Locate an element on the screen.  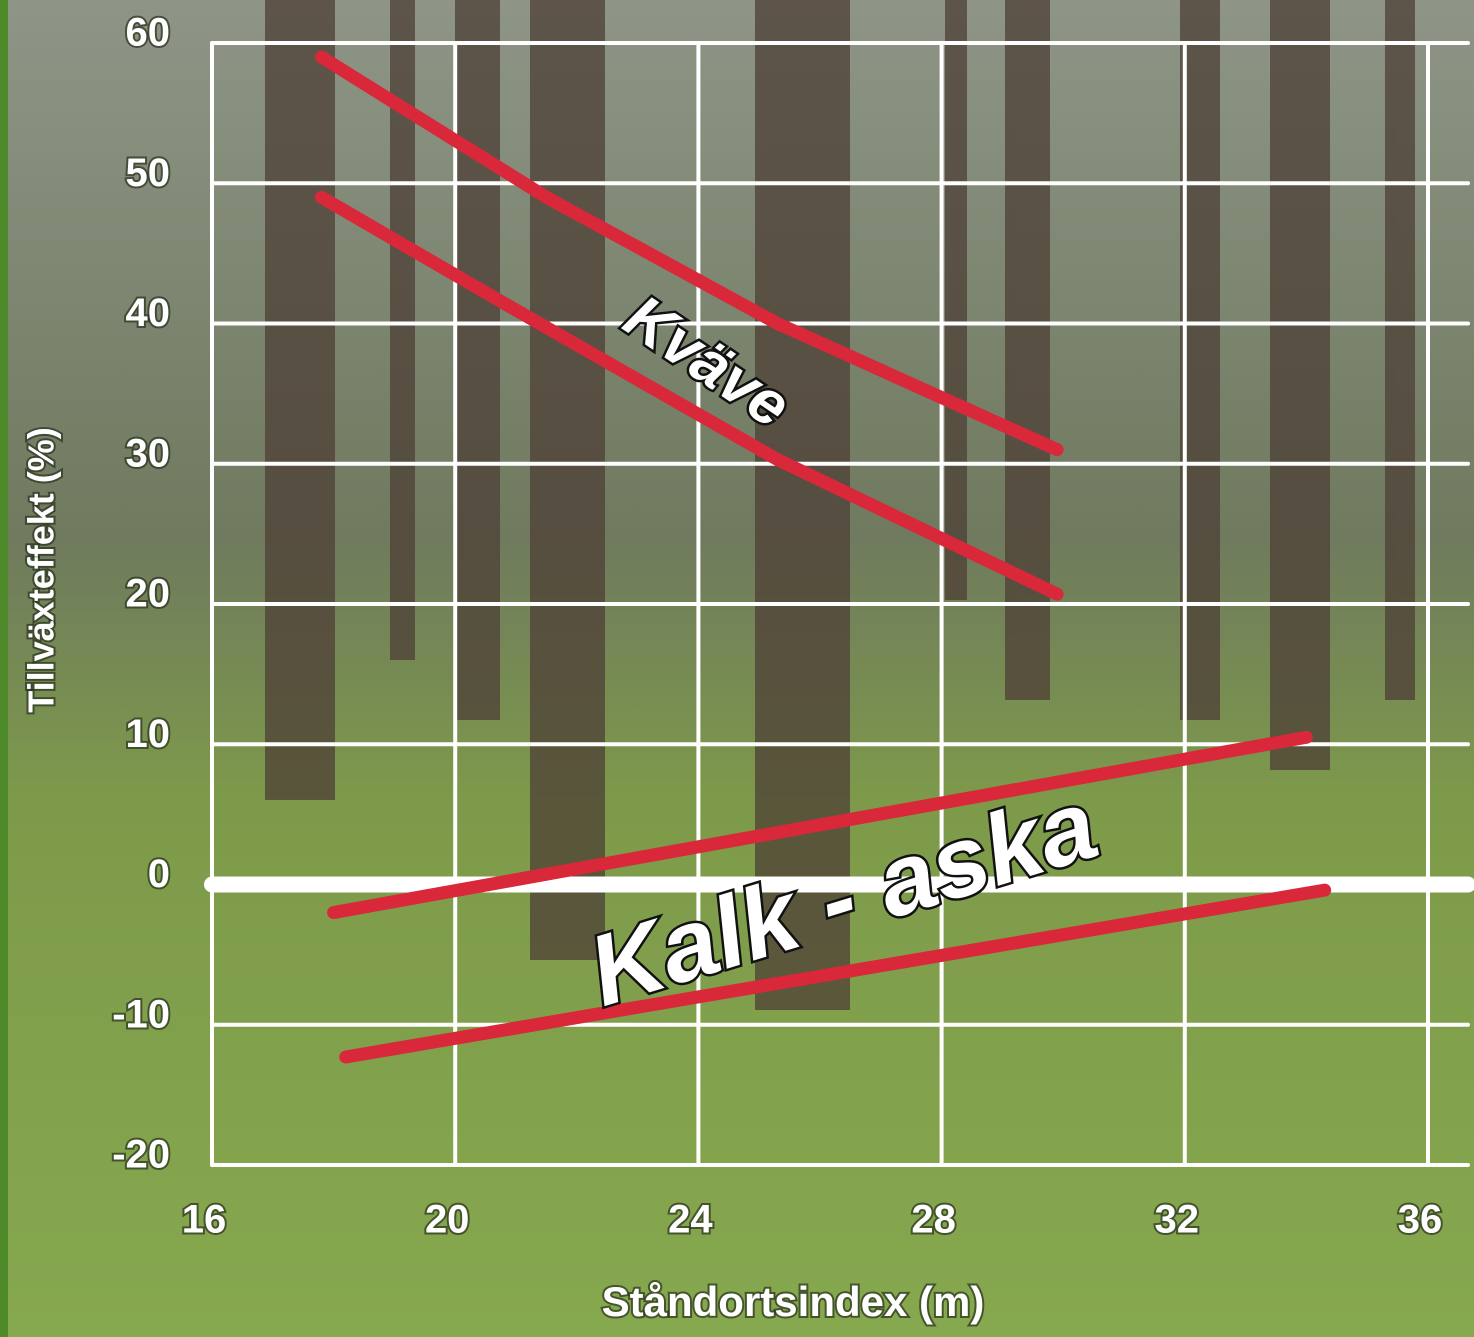
left-border is located at coordinates (4, 668).